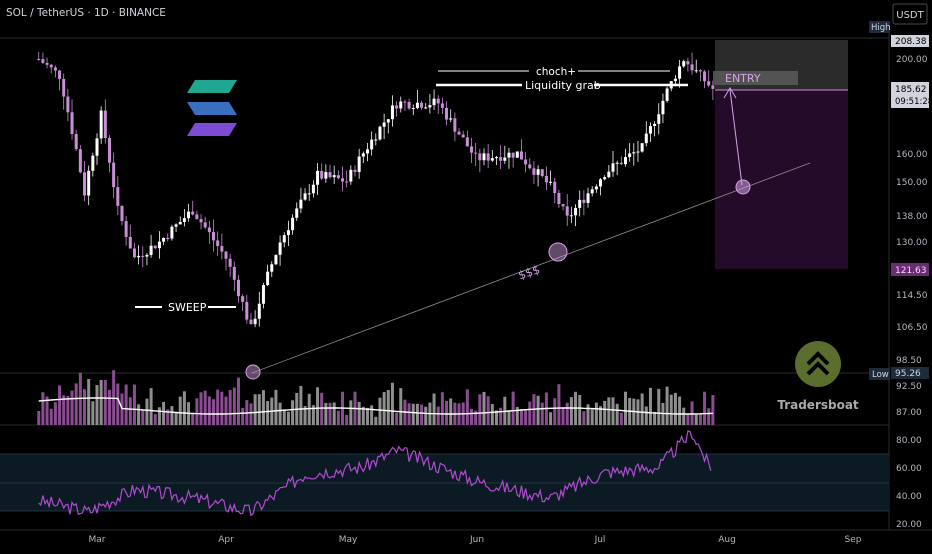 This screenshot has height=554, width=932. Describe the element at coordinates (911, 271) in the screenshot. I see `stop-price: 121.63` at that location.